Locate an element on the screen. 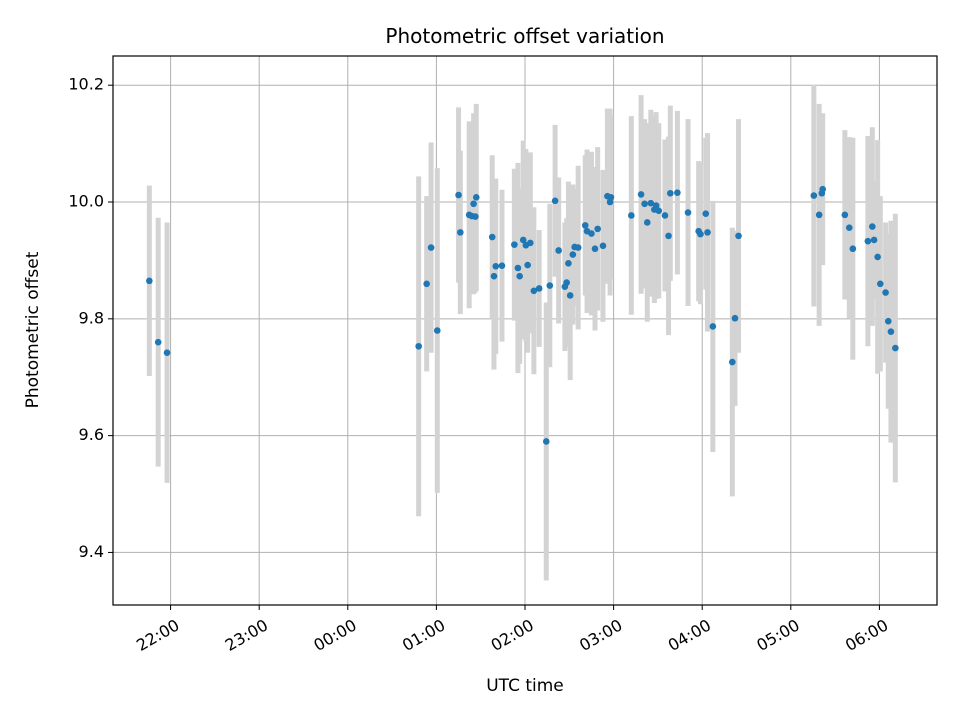  y-tick-label: 9.8 is located at coordinates (91, 317).